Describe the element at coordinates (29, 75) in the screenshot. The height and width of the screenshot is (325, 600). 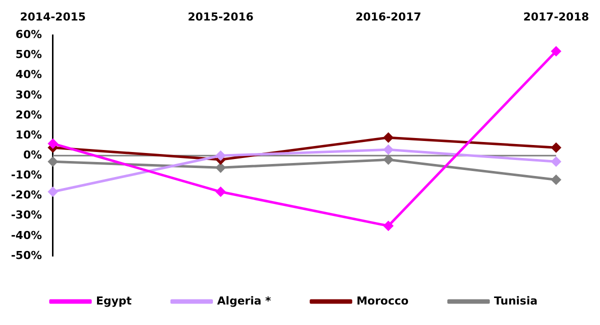
I see `y-tick-label: 40%` at that location.